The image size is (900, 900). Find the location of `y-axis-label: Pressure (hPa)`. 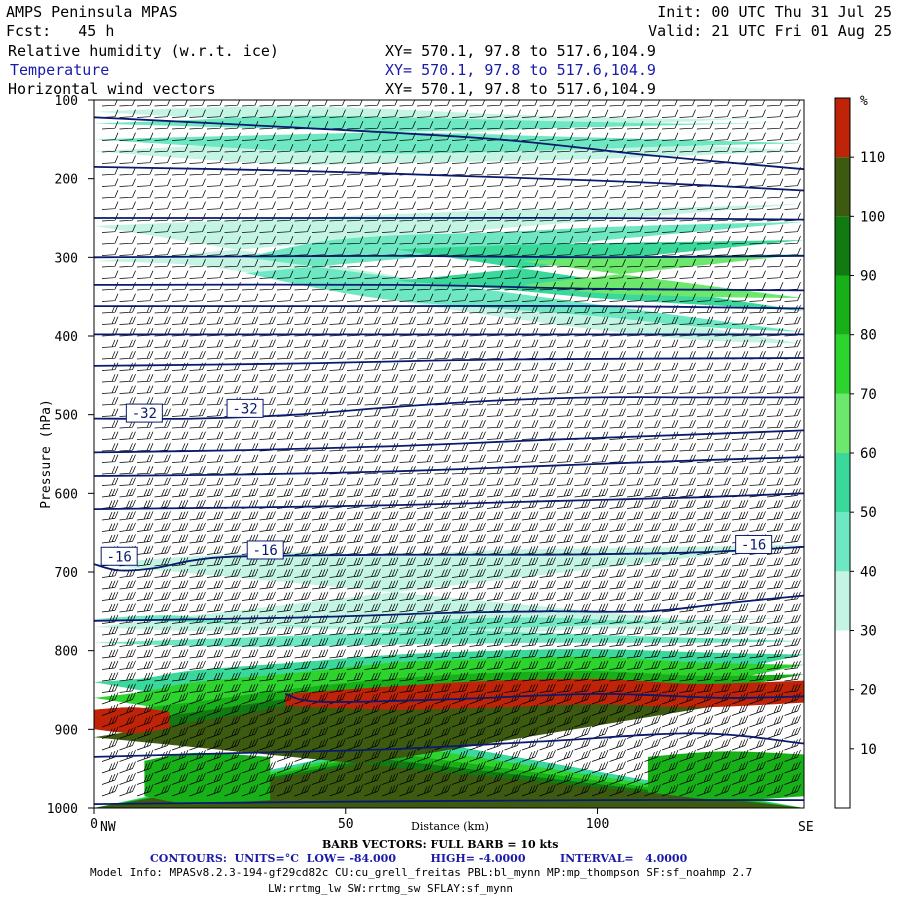

y-axis-label: Pressure (hPa) is located at coordinates (46, 454).